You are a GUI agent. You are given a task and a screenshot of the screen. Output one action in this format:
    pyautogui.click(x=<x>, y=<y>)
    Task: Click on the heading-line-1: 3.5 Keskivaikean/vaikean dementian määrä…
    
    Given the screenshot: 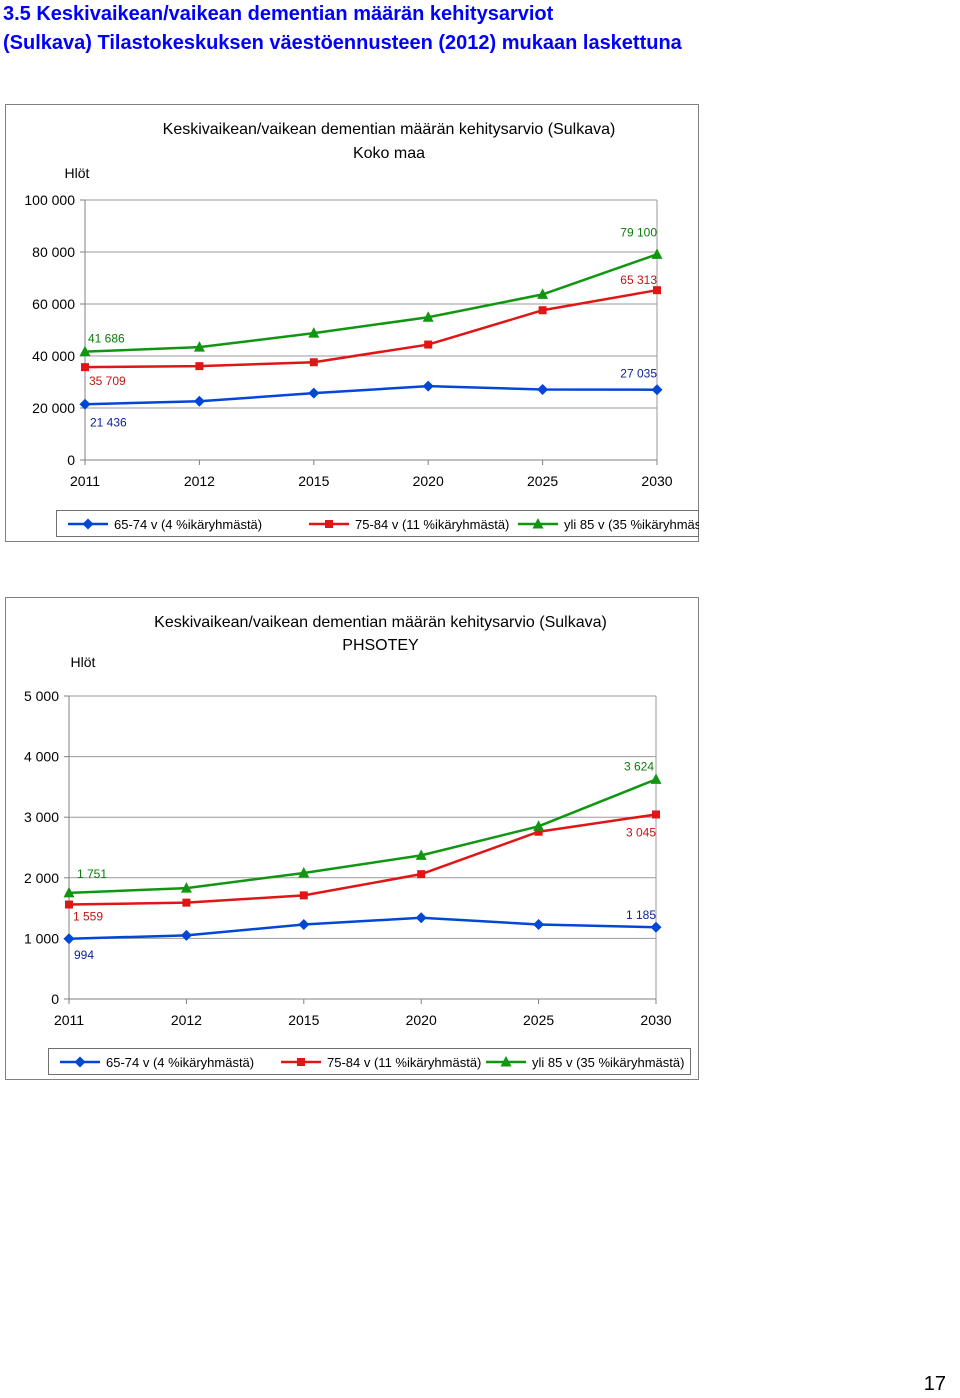 What is the action you would take?
    pyautogui.click(x=278, y=14)
    